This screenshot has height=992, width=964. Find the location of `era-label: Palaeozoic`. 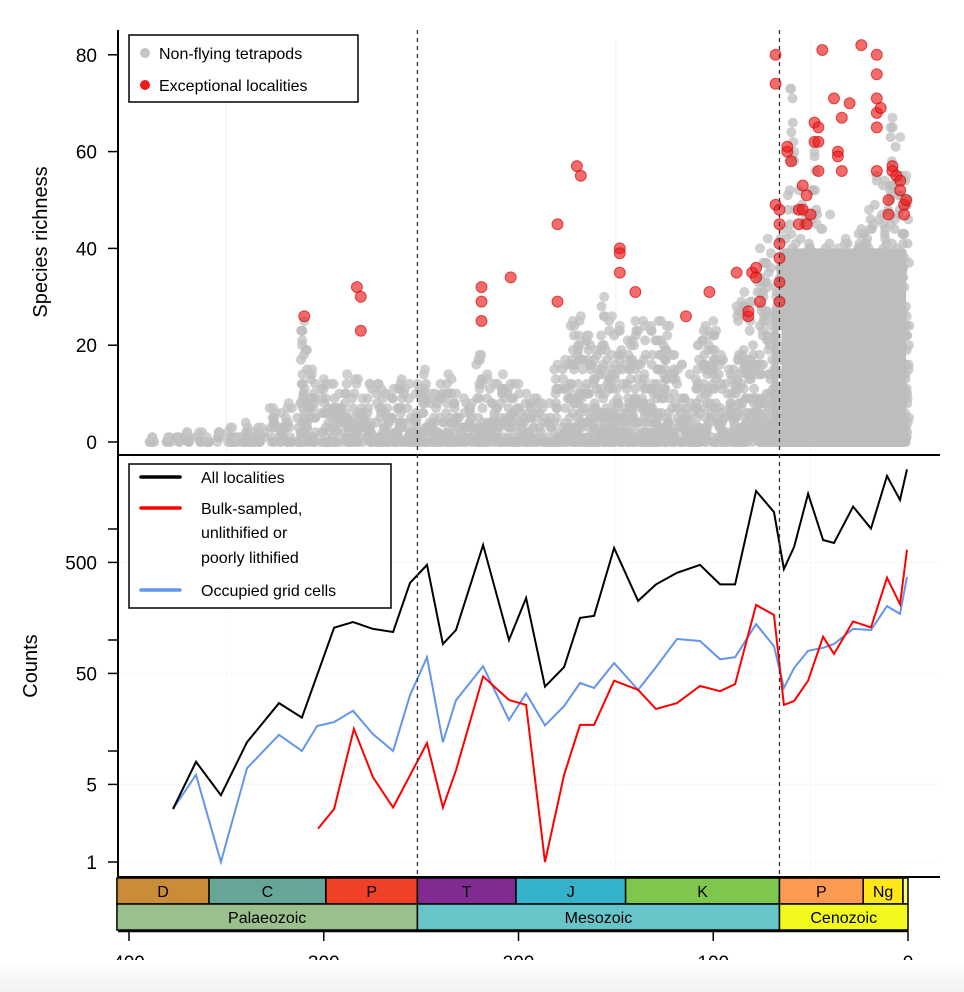

era-label: Palaeozoic is located at coordinates (267, 918).